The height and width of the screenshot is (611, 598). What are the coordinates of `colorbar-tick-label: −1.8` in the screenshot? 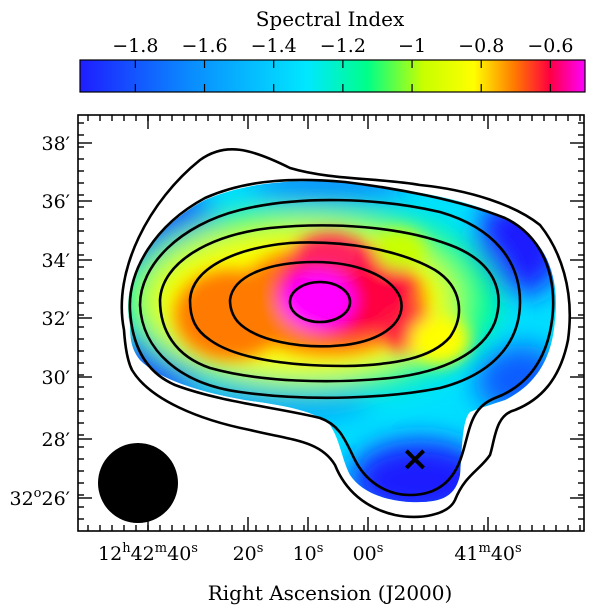 It's located at (135, 46).